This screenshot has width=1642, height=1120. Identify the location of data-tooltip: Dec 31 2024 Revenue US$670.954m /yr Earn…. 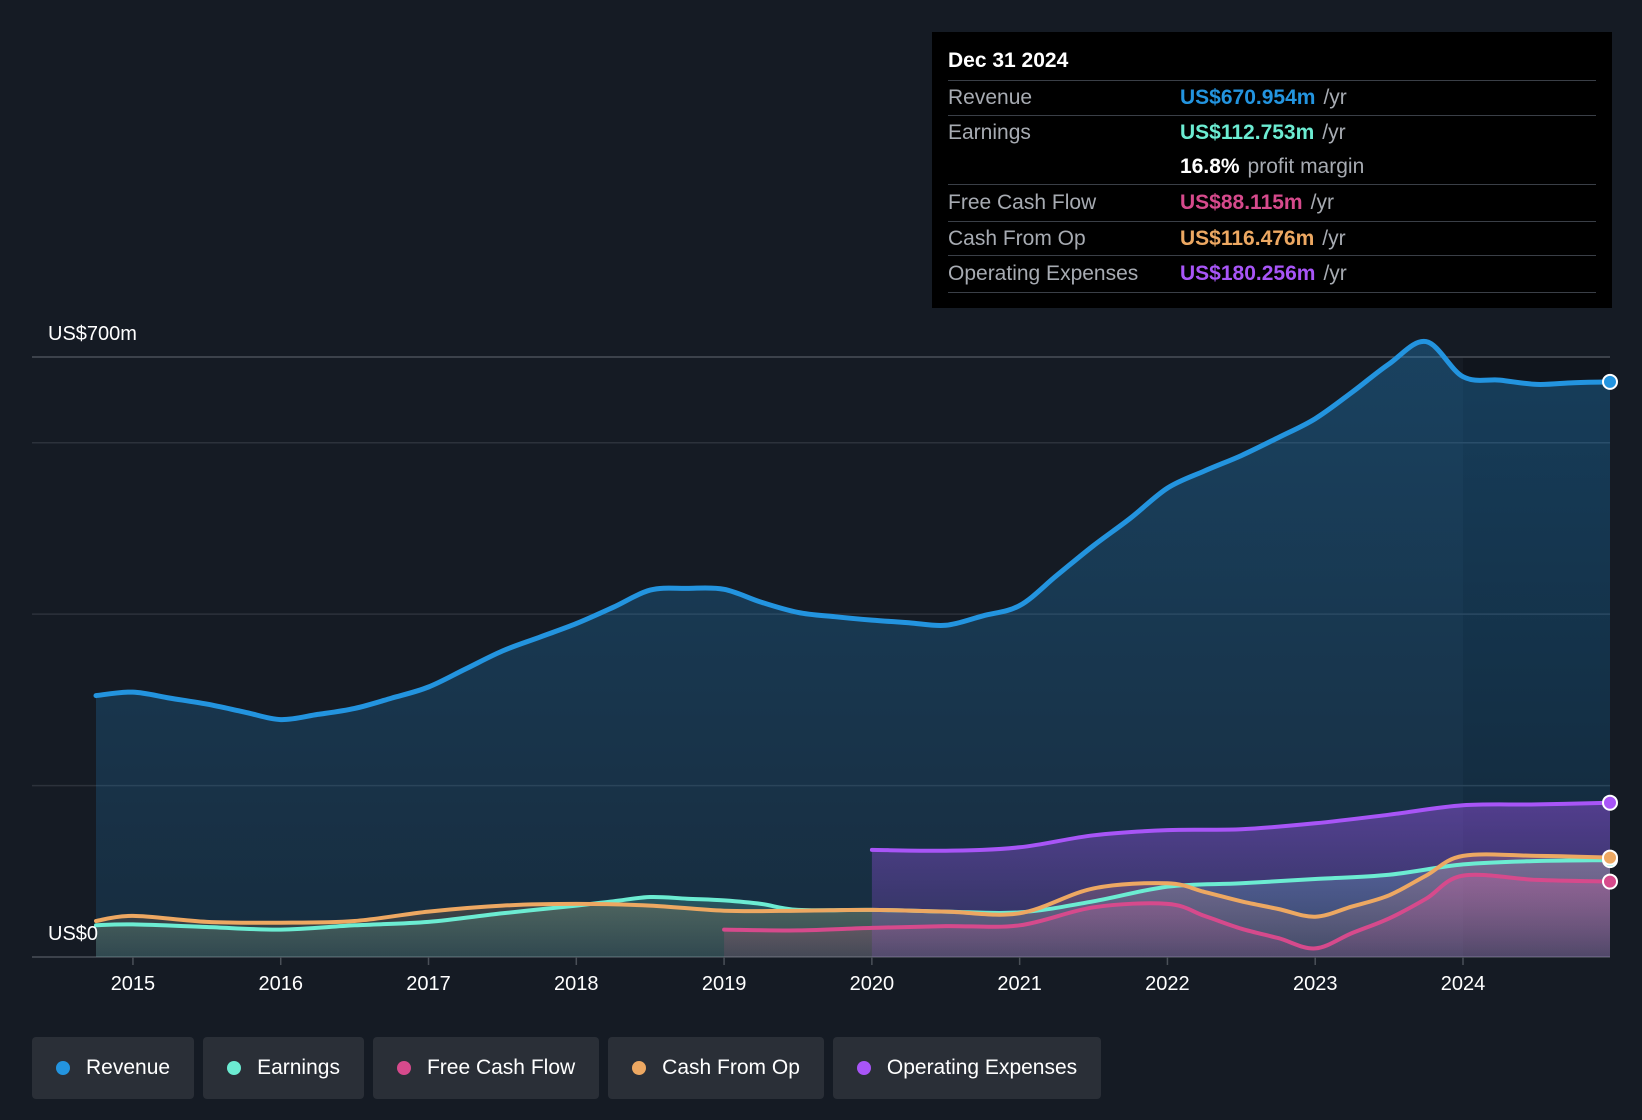
(1272, 170).